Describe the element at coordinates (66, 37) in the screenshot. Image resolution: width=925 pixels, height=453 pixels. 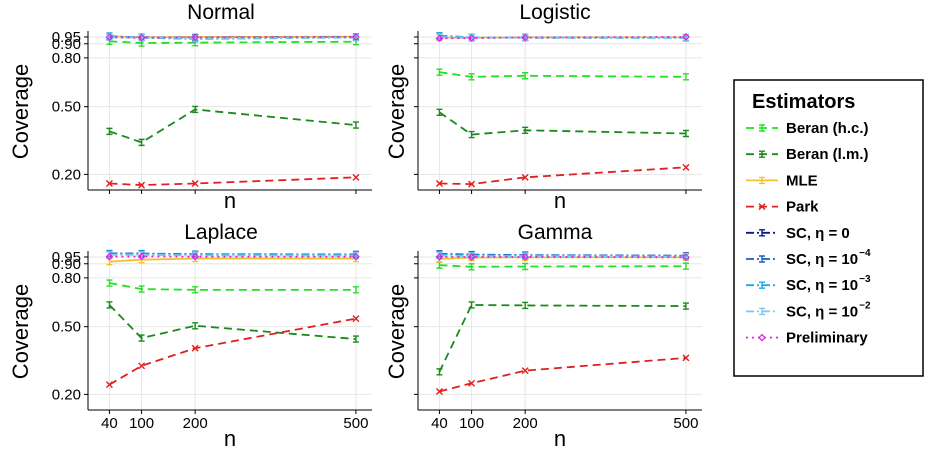
I see `y-tick-label: 0.95` at that location.